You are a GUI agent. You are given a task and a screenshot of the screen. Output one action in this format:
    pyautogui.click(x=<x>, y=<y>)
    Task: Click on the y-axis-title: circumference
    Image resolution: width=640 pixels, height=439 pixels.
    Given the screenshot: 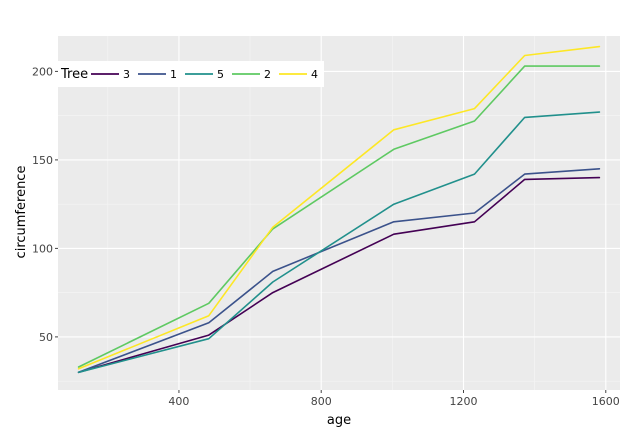 What is the action you would take?
    pyautogui.click(x=21, y=212)
    